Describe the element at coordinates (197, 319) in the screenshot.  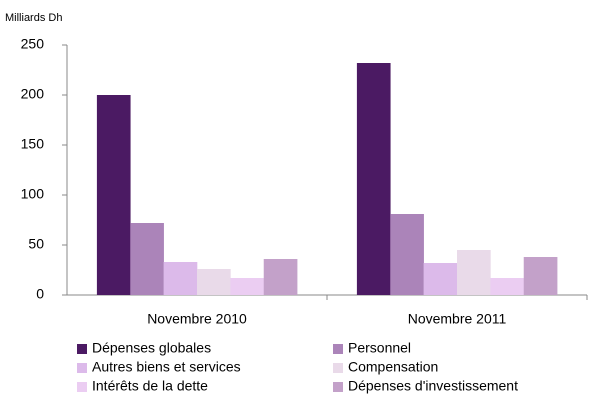
I see `x-tick-label: Novembre 2010` at that location.